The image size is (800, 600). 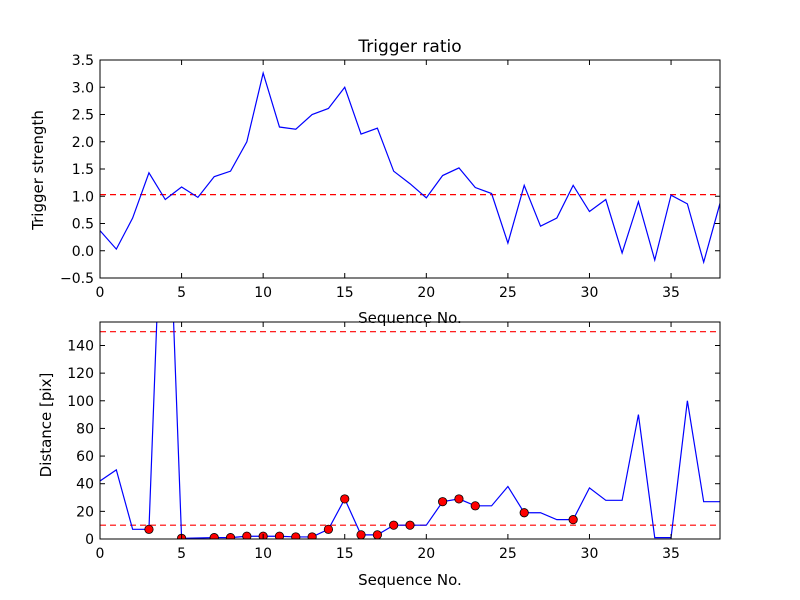 I want to click on chart-title: Trigger ratio, so click(x=409, y=47).